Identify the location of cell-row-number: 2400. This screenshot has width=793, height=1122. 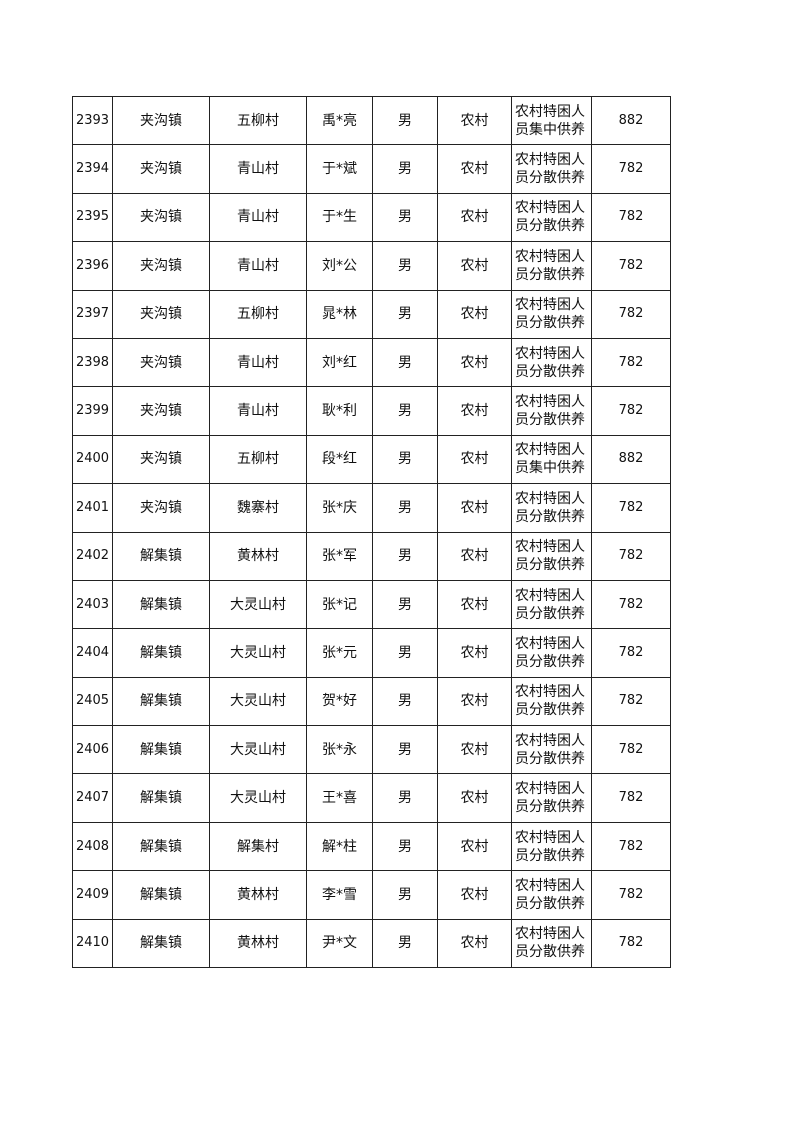
(92, 459).